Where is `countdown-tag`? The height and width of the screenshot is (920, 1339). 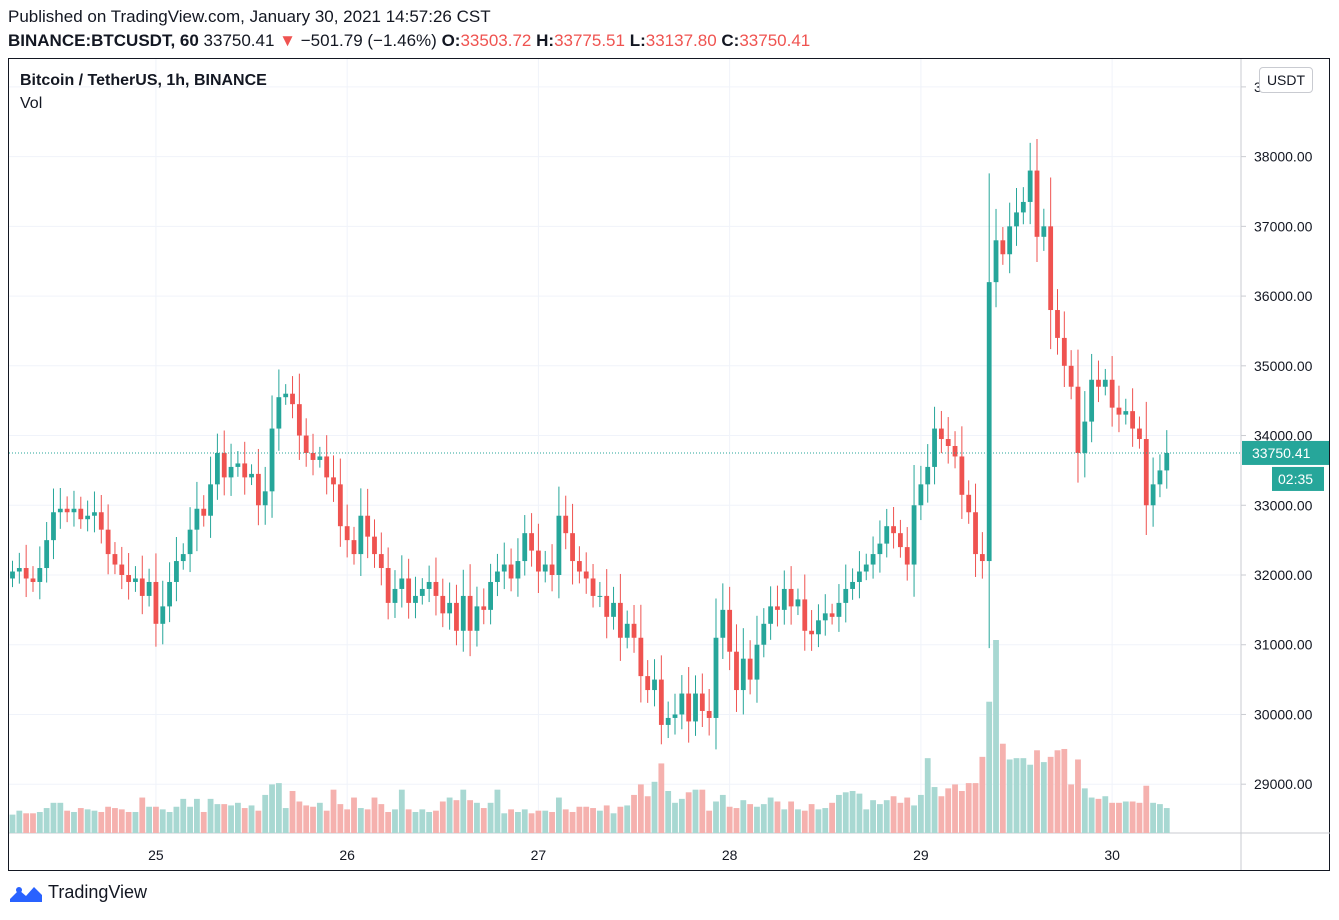 countdown-tag is located at coordinates (1298, 478).